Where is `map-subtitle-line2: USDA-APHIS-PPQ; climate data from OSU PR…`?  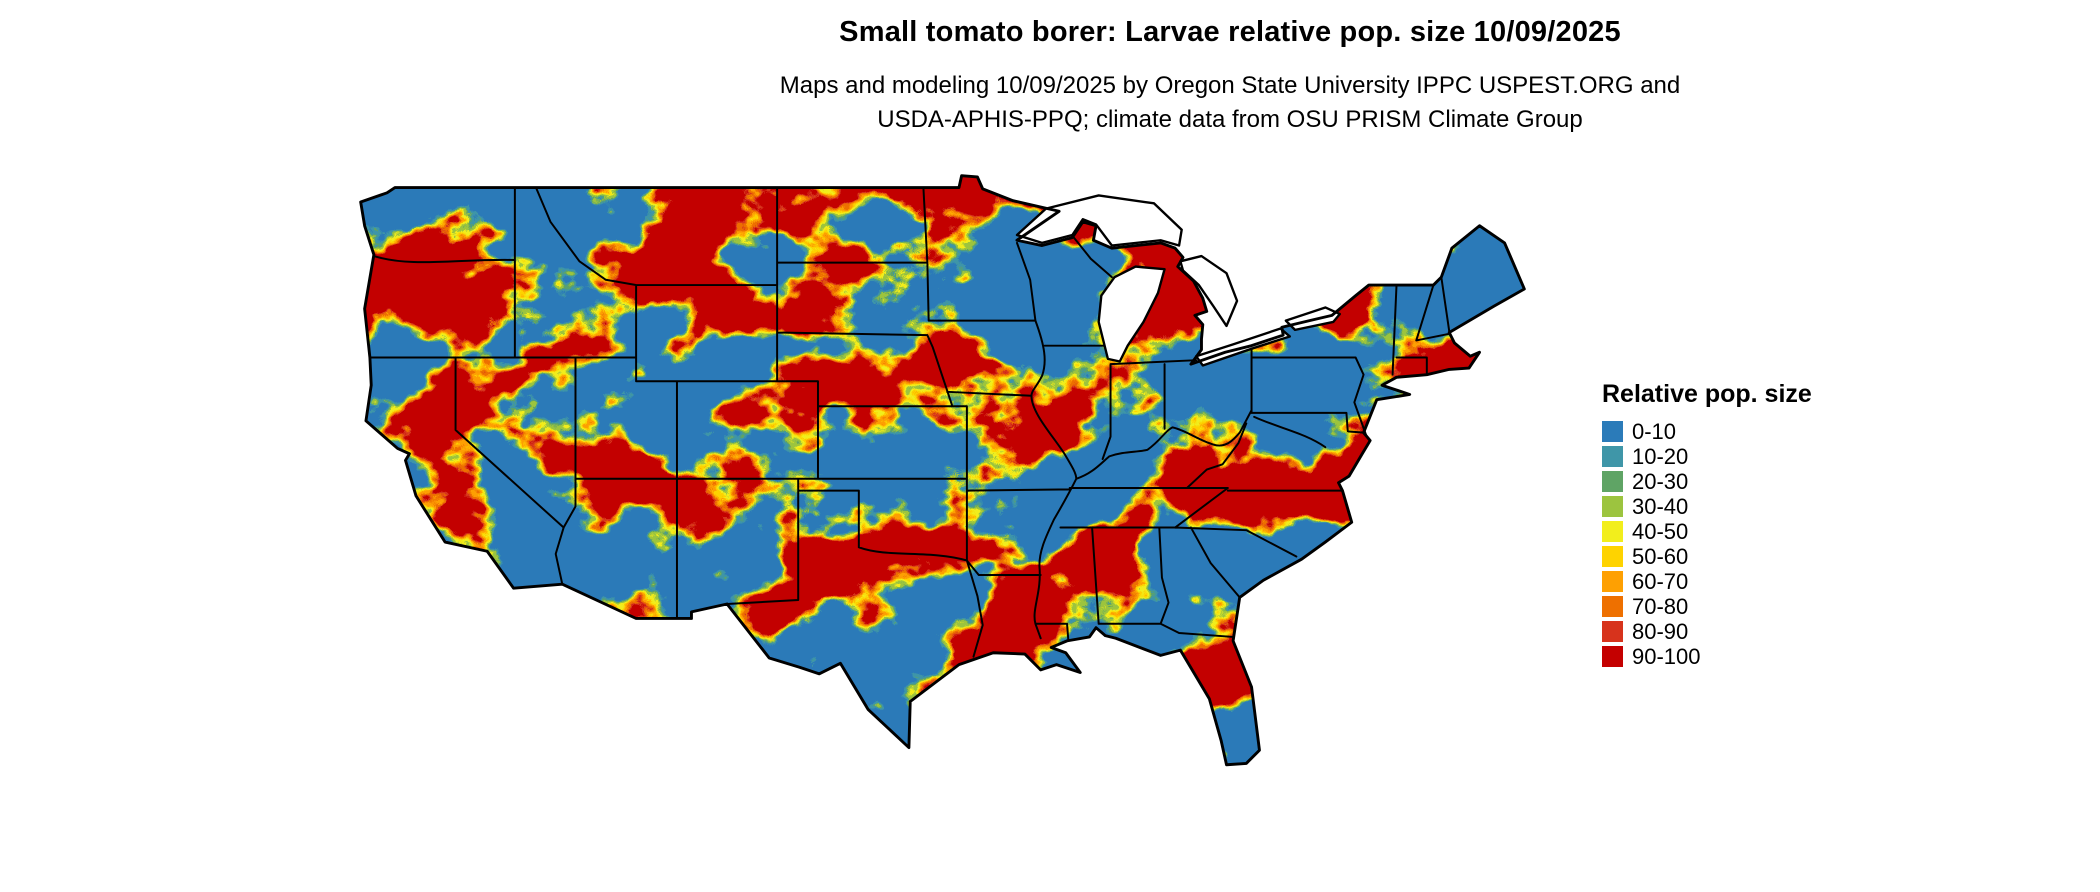 map-subtitle-line2: USDA-APHIS-PPQ; climate data from OSU PR… is located at coordinates (1230, 119).